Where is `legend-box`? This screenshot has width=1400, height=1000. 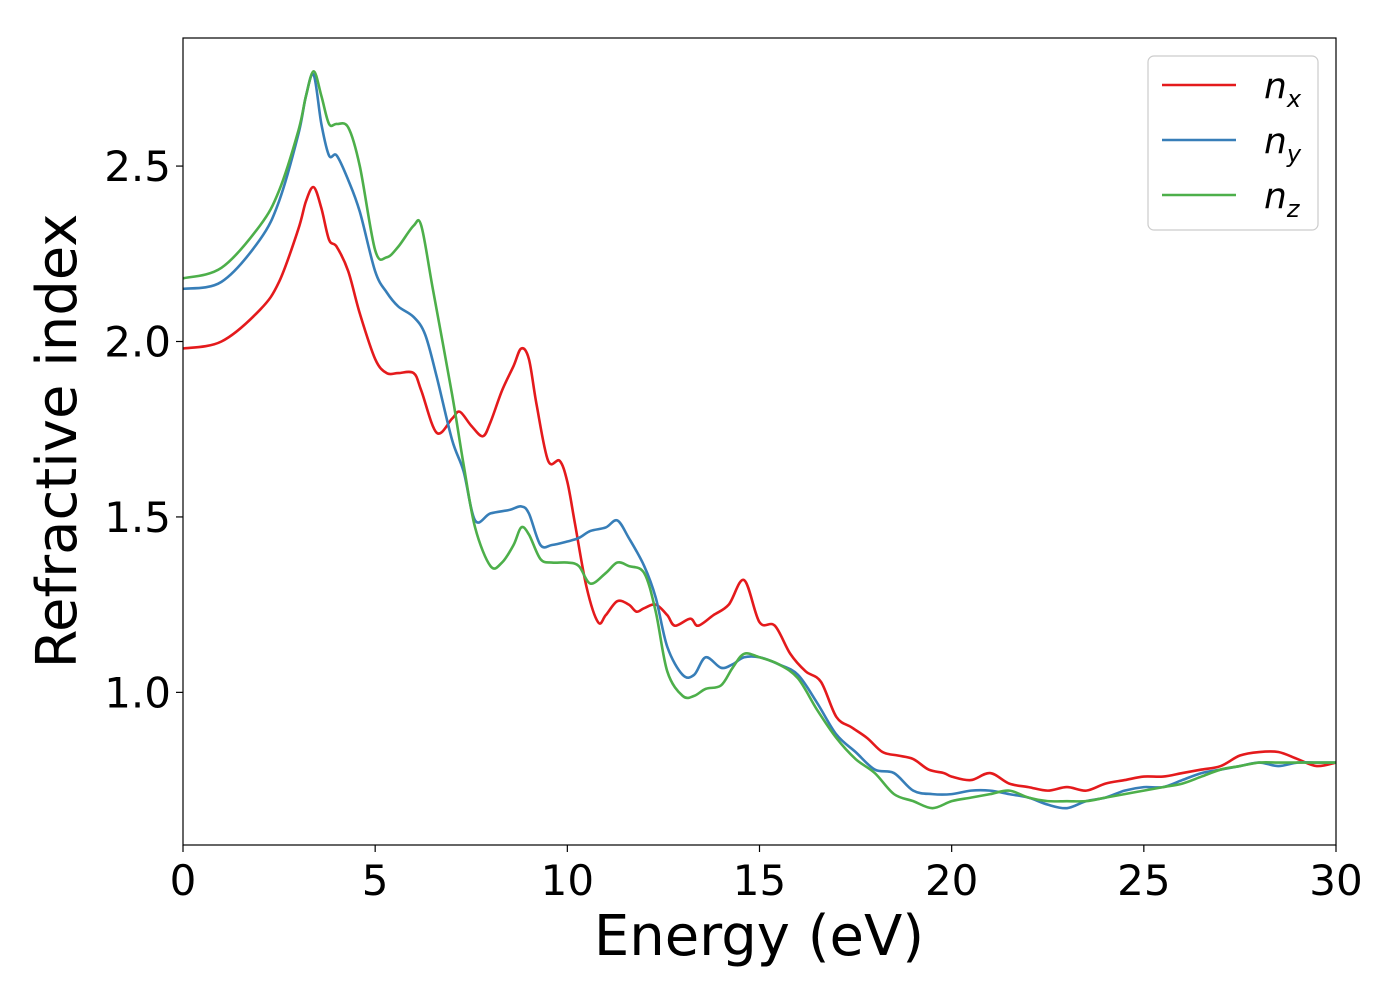 legend-box is located at coordinates (1233, 143).